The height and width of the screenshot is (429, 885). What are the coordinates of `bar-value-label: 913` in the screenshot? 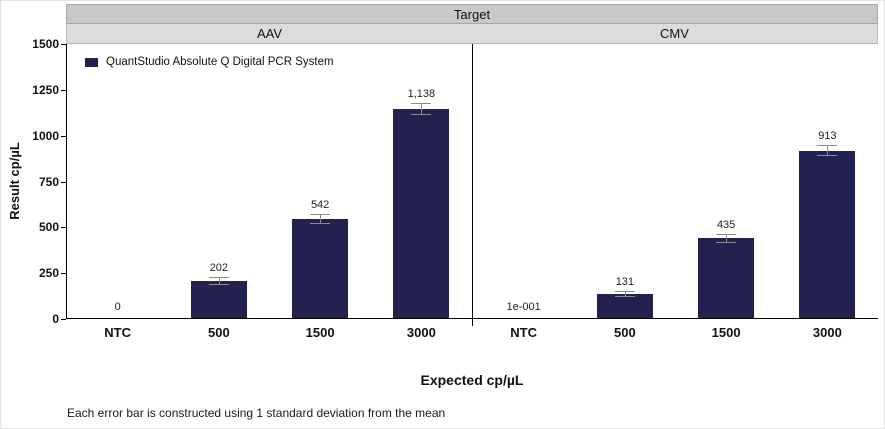 It's located at (827, 136).